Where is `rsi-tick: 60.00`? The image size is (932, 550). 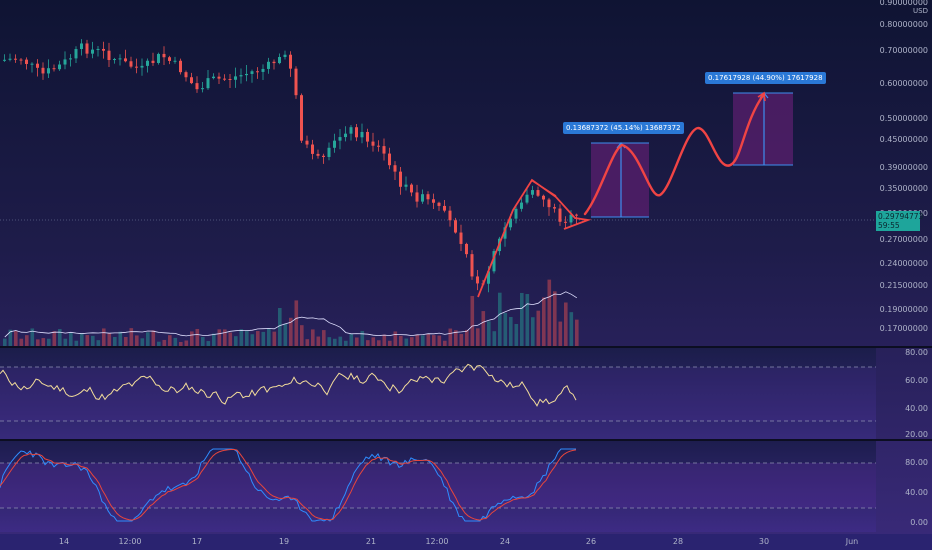 rsi-tick: 60.00 is located at coordinates (916, 380).